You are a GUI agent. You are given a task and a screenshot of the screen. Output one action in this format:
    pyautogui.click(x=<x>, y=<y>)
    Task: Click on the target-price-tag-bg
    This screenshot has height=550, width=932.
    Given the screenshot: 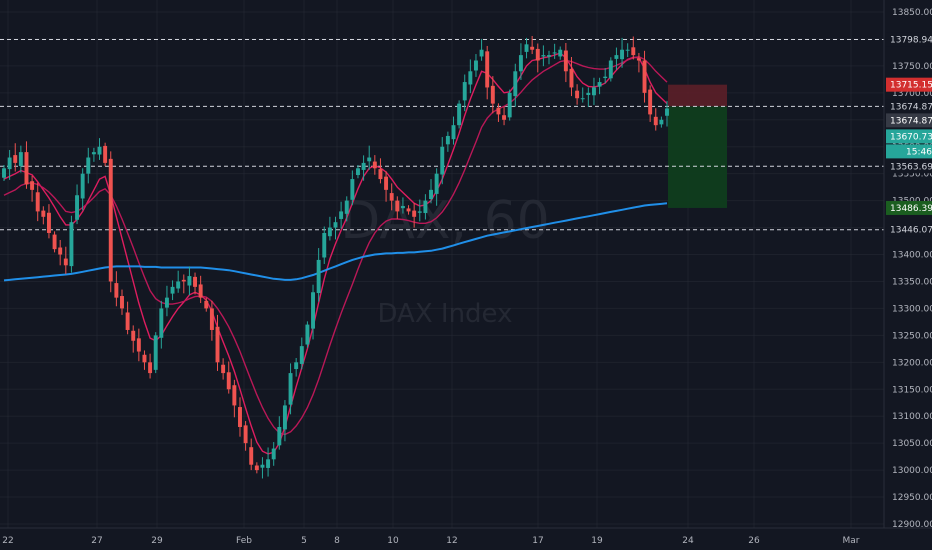 What is the action you would take?
    pyautogui.click(x=909, y=207)
    